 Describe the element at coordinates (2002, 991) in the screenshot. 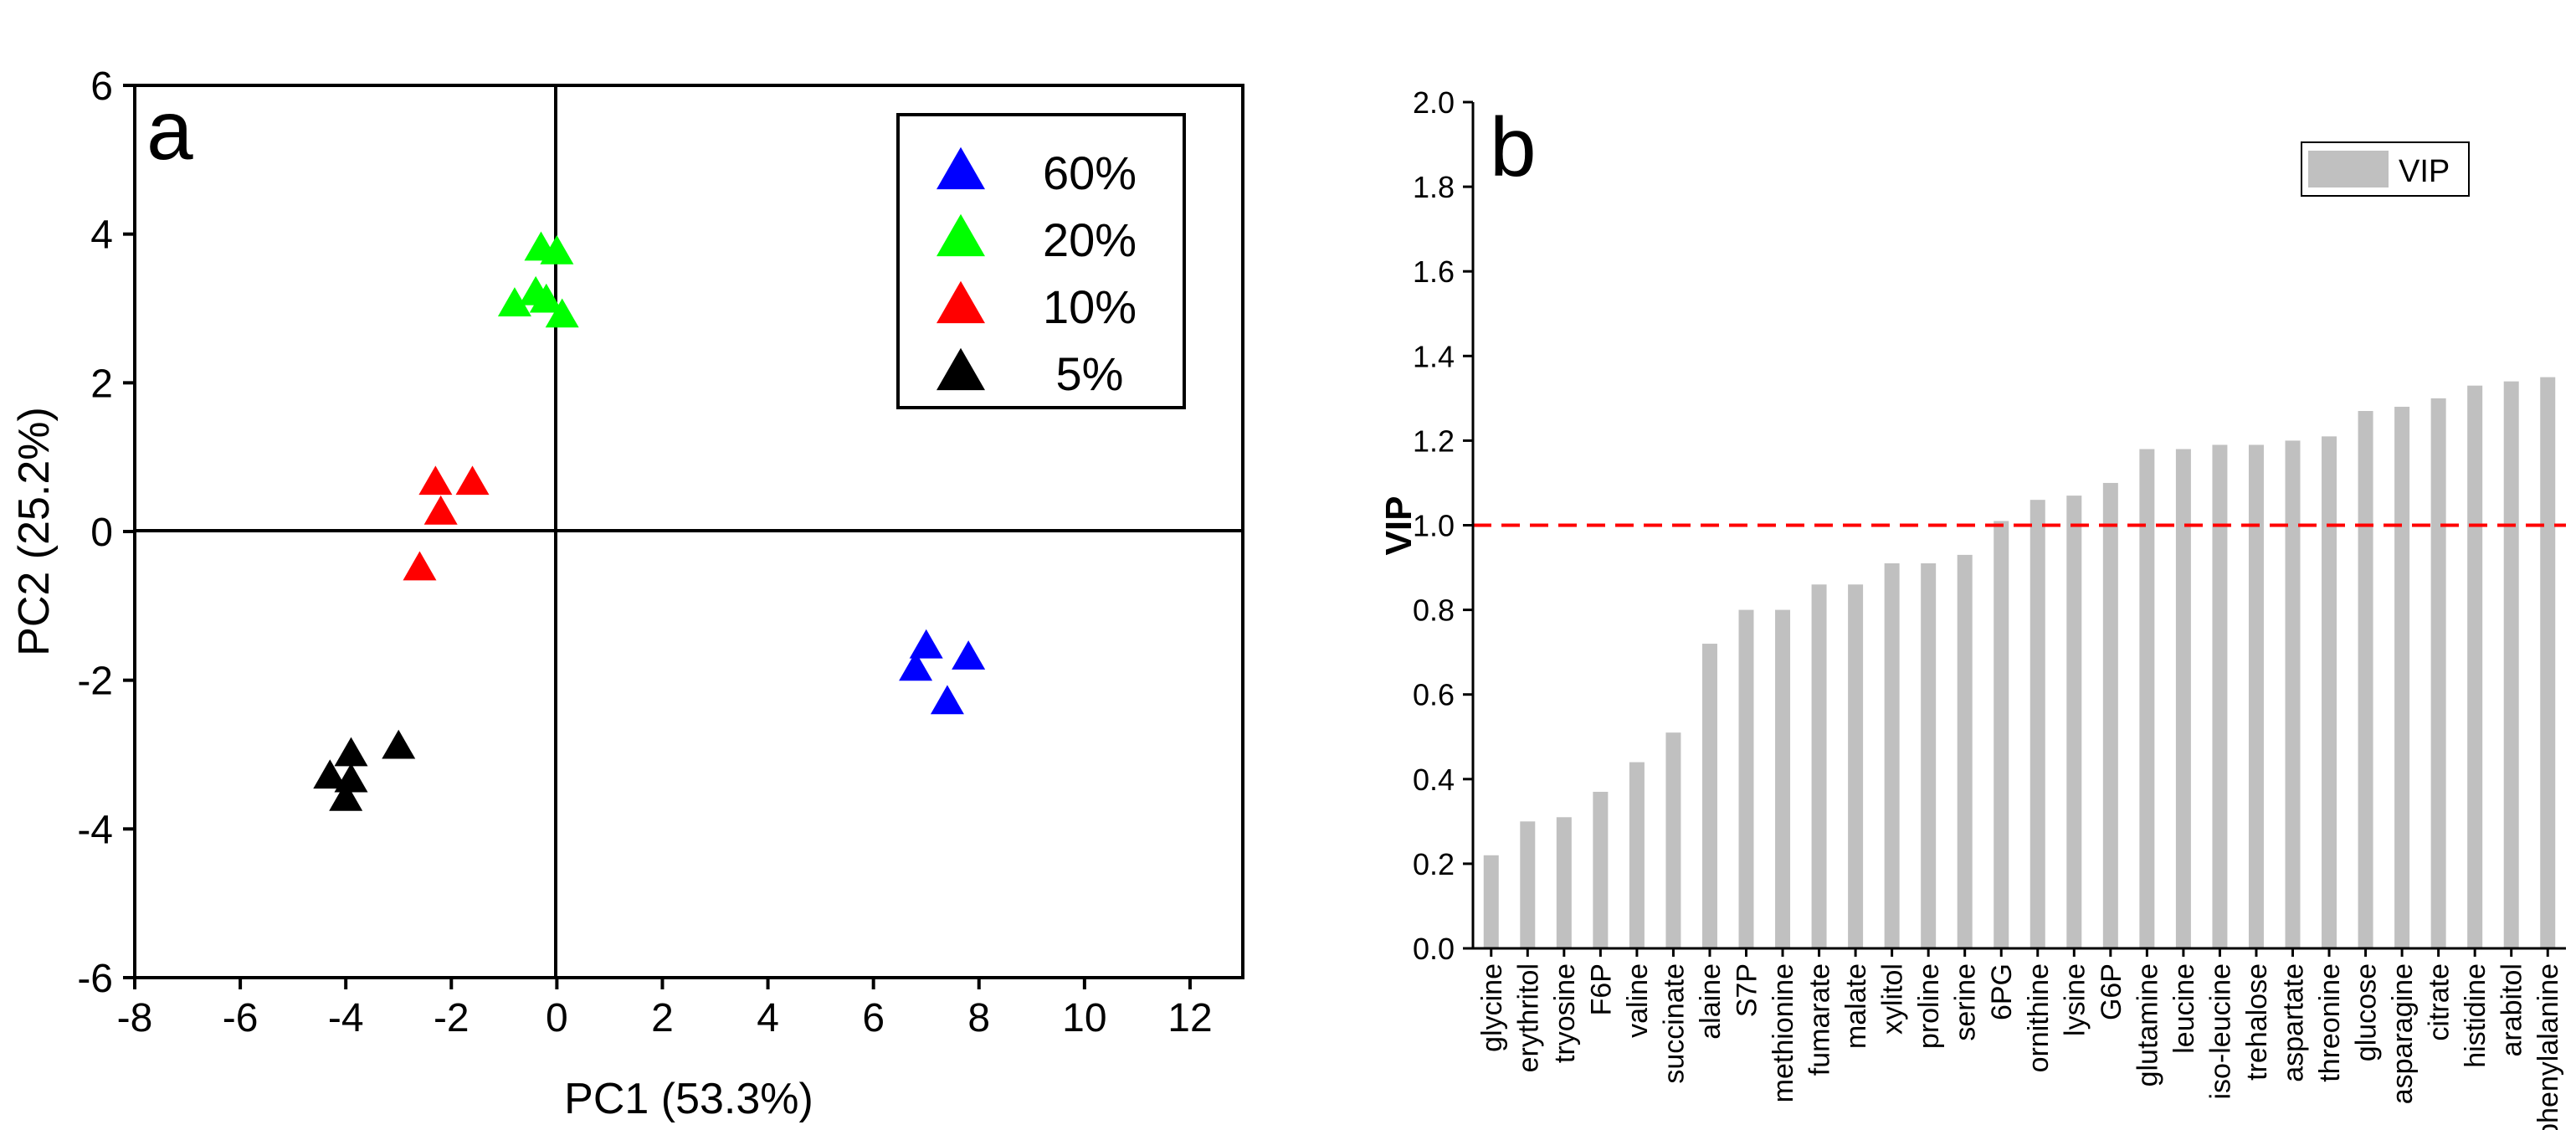

I see `category-label: 6PG` at that location.